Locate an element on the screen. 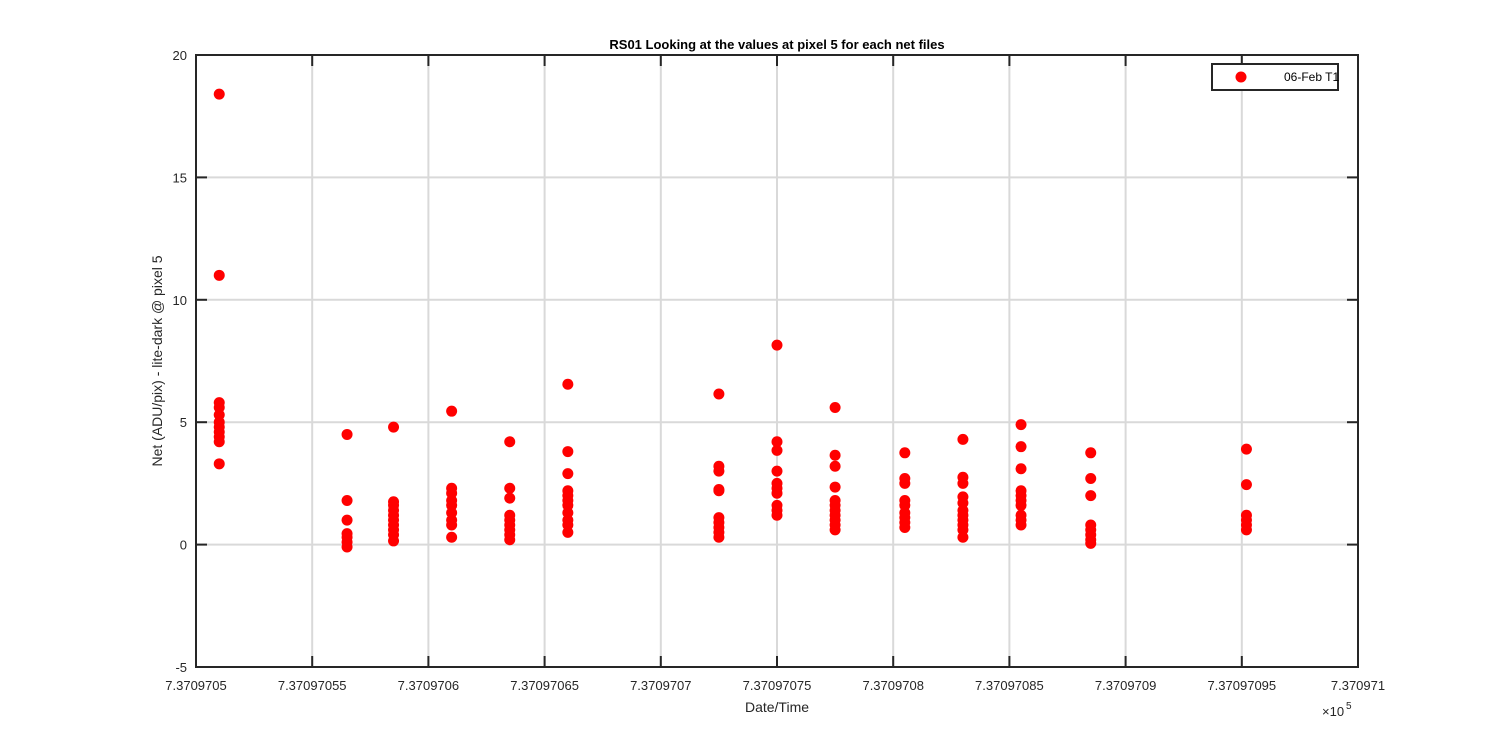 The width and height of the screenshot is (1500, 750). x-exponent-power: 5 is located at coordinates (1349, 706).